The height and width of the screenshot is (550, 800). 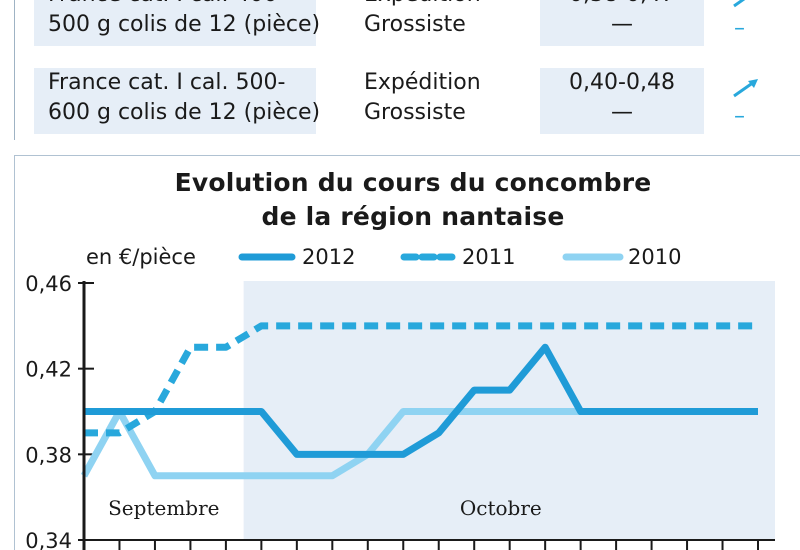 I want to click on price-cell: 0,40-0,48 —, so click(x=622, y=101).